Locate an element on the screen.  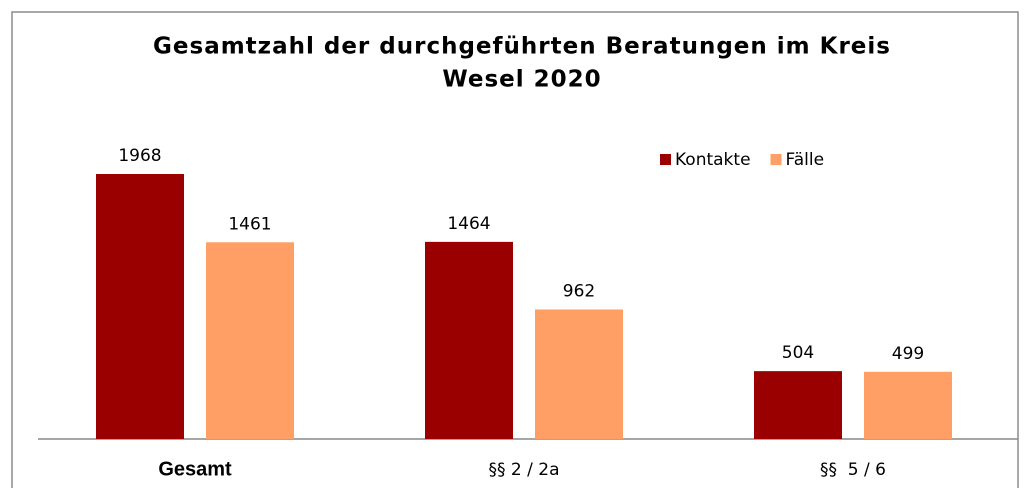
data-label: 1968 is located at coordinates (139, 156).